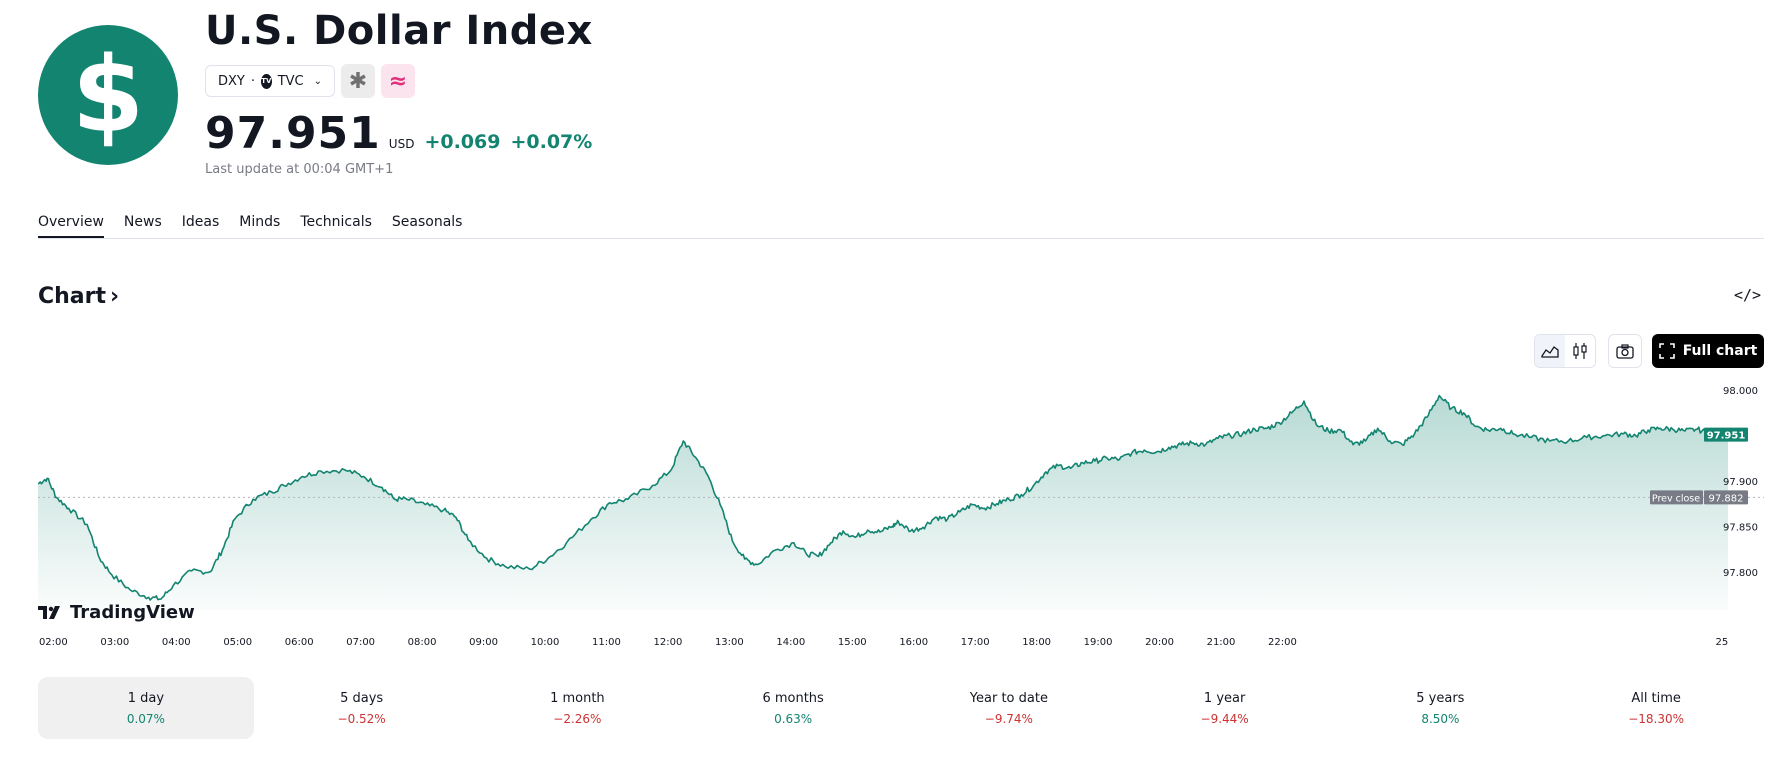  I want to click on period-label: Year to date, so click(1008, 698).